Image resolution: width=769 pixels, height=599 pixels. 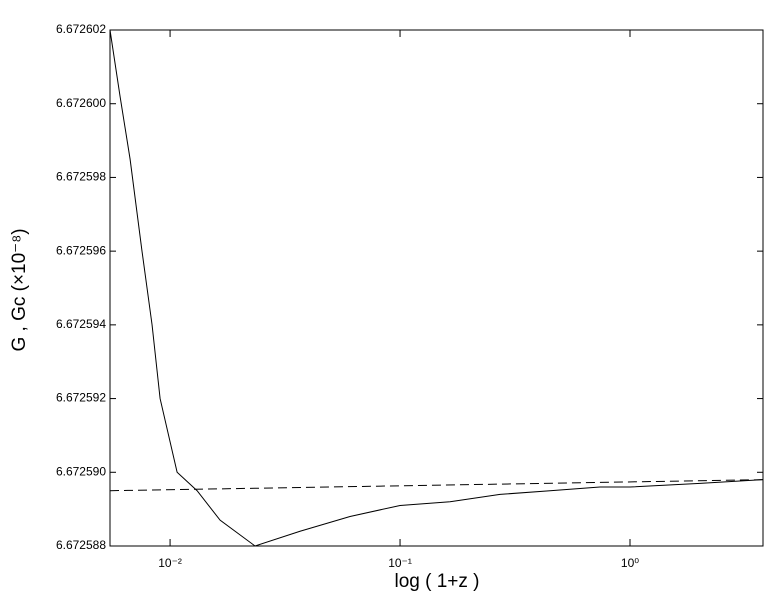 I want to click on y-tick-label: 6.672596, so click(x=81, y=250).